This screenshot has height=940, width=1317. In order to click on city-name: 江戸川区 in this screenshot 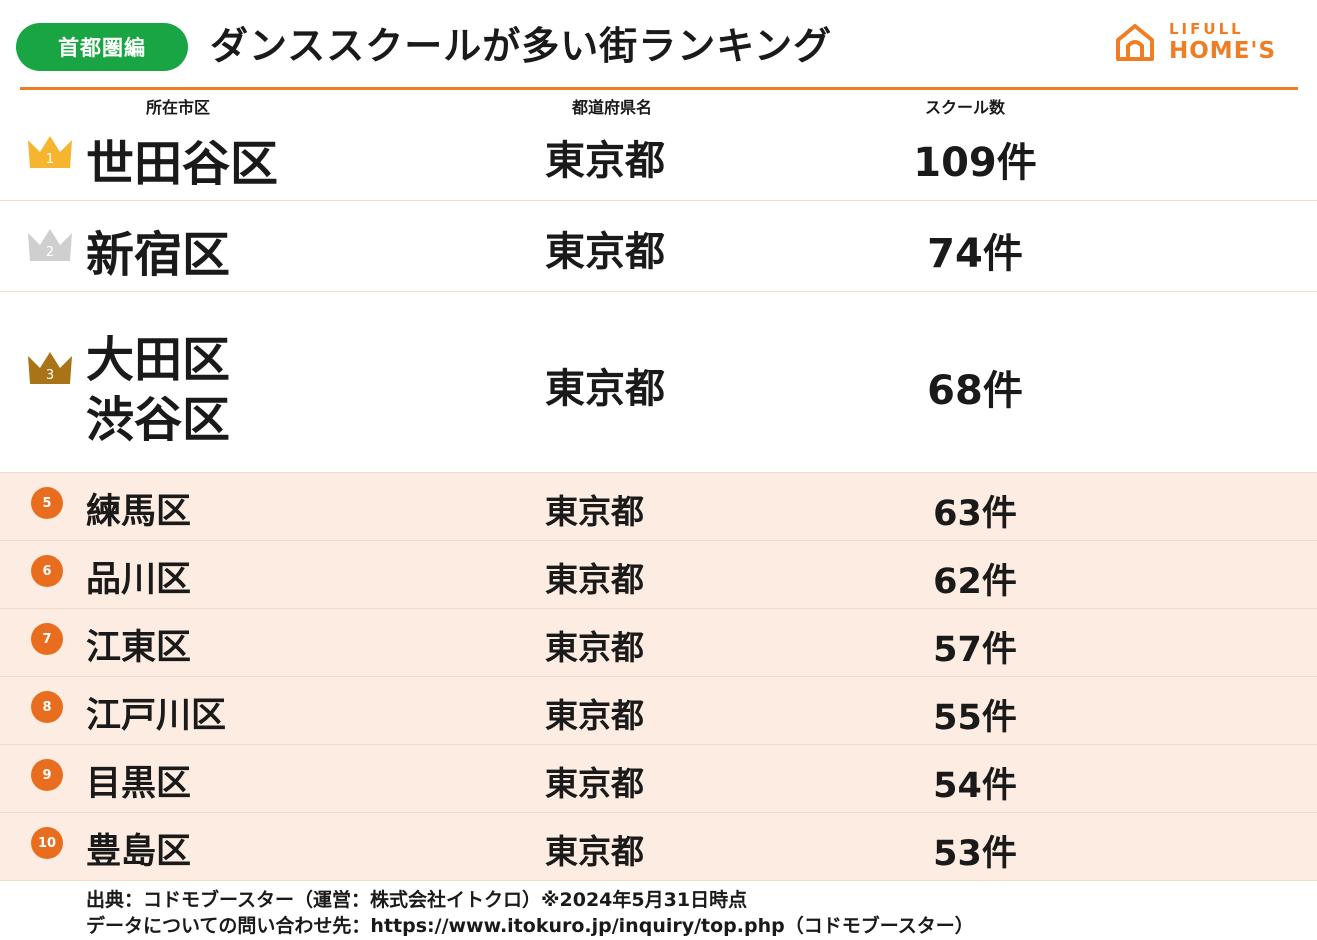, I will do `click(156, 716)`.